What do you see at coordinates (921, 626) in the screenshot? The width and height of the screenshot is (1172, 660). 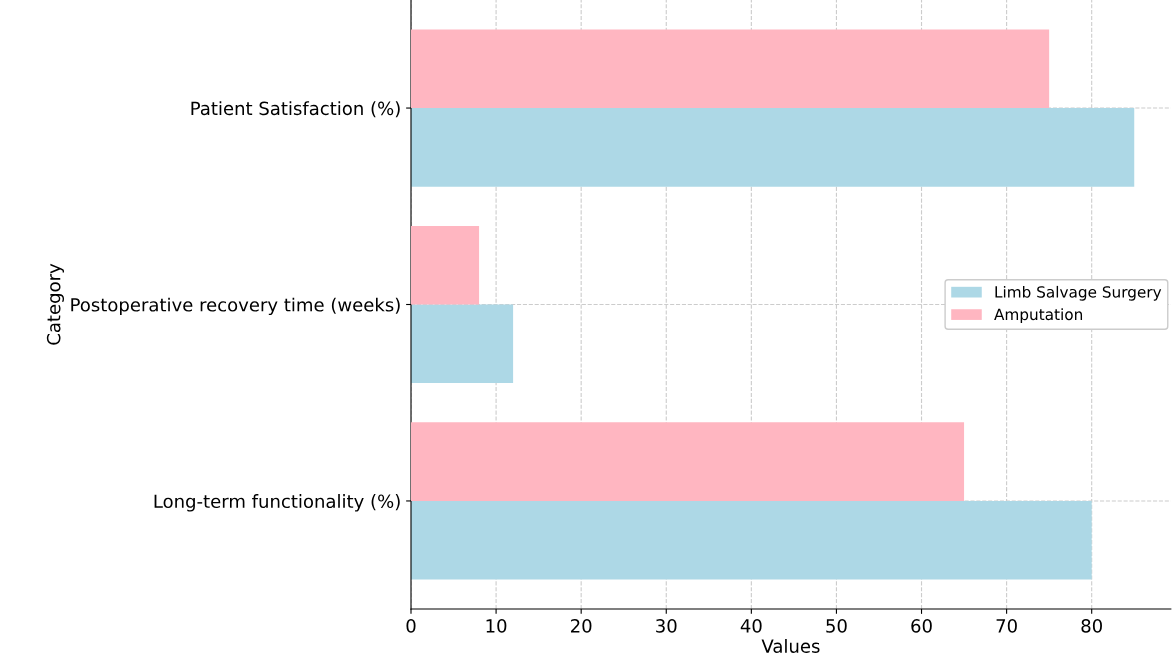 I see `x-tick-label: 60` at bounding box center [921, 626].